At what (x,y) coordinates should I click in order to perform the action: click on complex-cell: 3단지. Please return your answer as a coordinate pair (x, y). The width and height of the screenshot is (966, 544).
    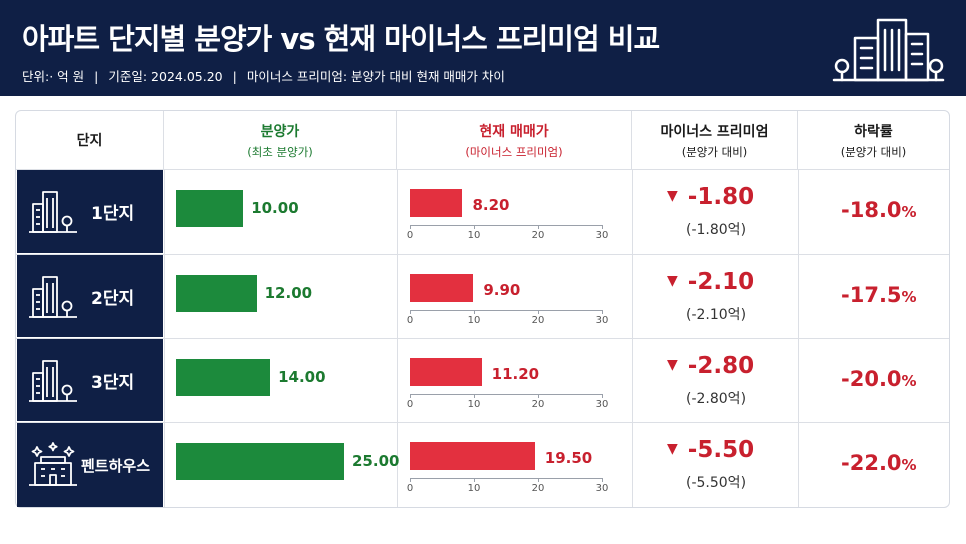
    Looking at the image, I should click on (90, 380).